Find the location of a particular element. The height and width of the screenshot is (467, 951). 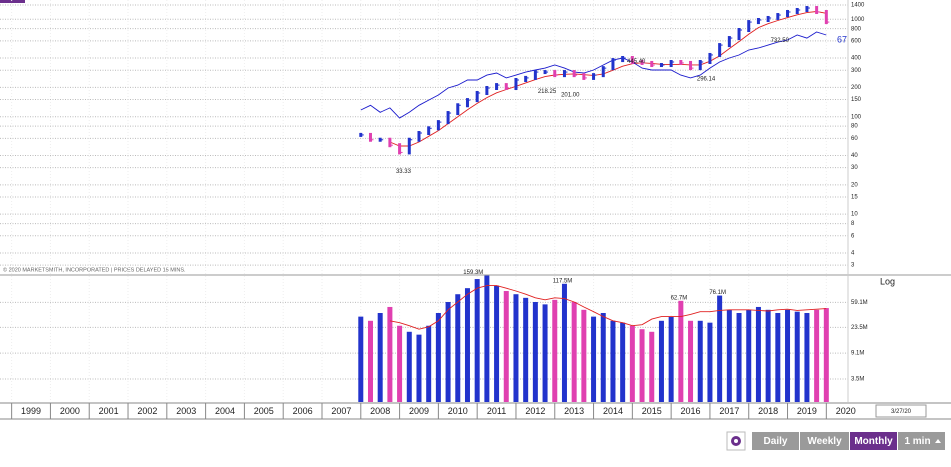

button-label: Weekly is located at coordinates (824, 441).